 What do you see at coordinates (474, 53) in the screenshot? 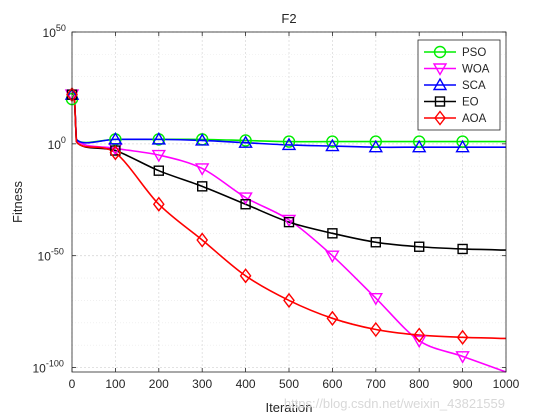
I see `legend-label-pso: PSO` at bounding box center [474, 53].